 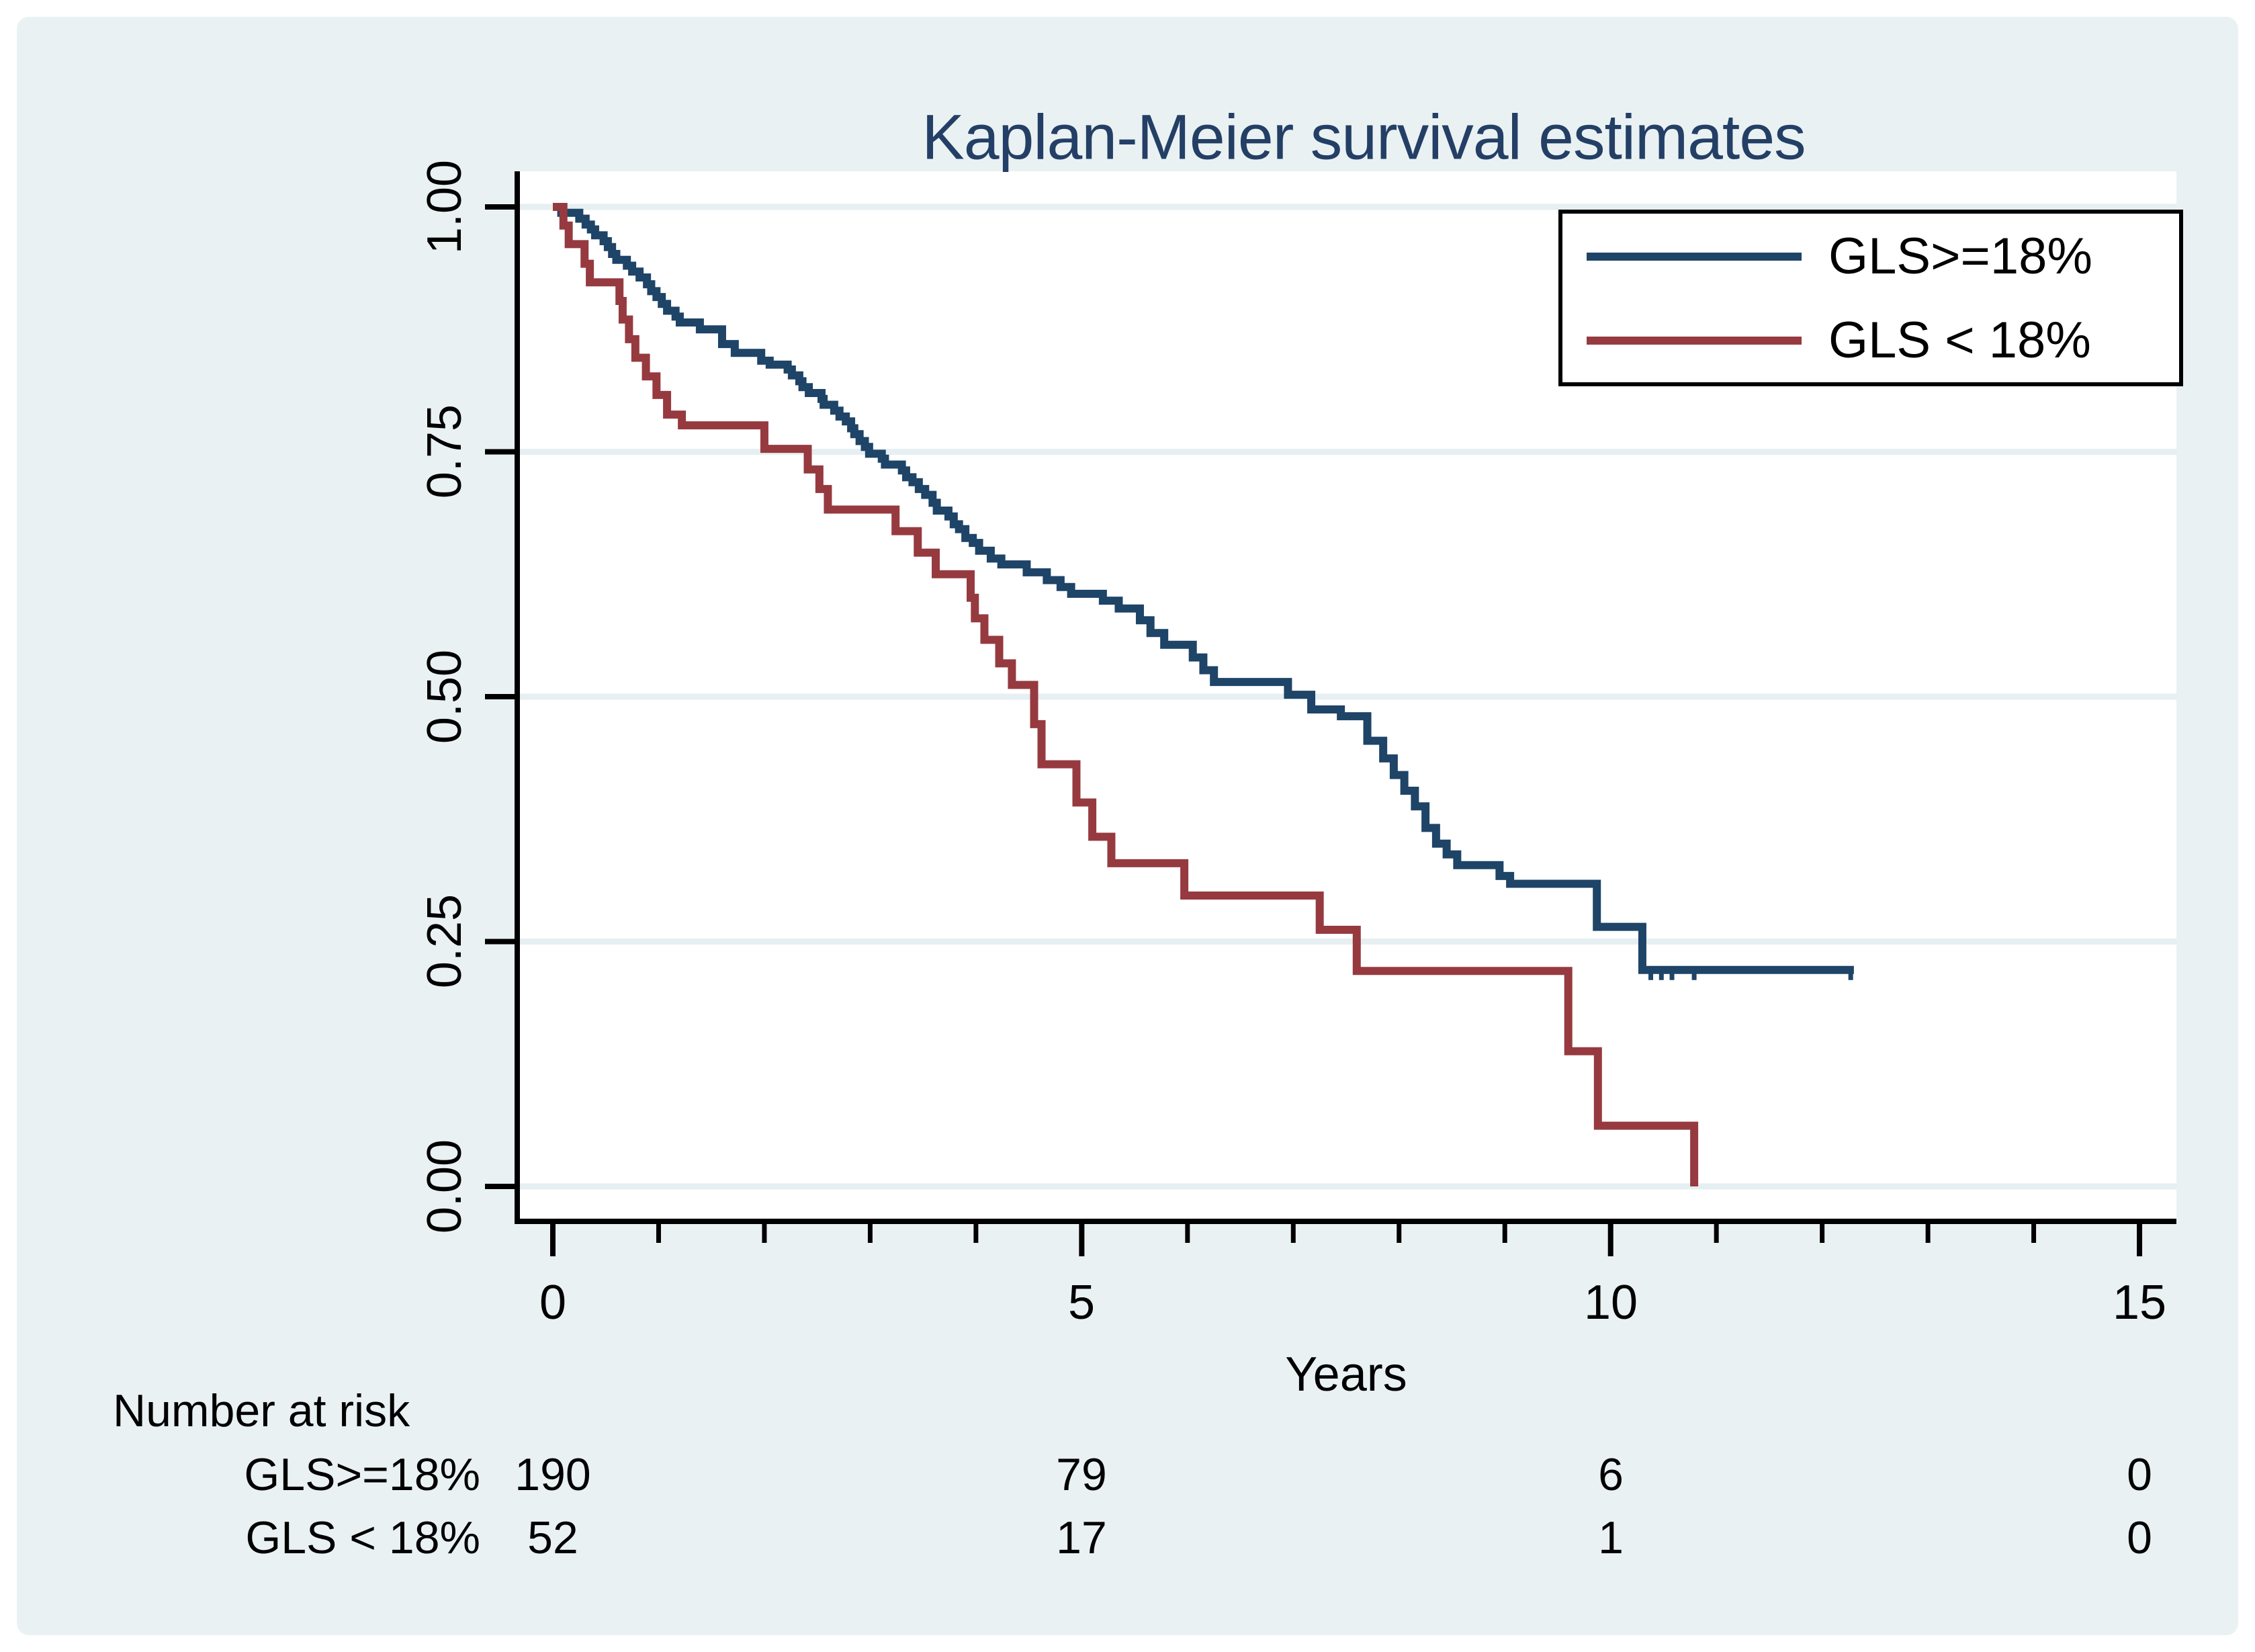 I want to click on y-tick-label-0.00: 0.00, so click(x=445, y=1186).